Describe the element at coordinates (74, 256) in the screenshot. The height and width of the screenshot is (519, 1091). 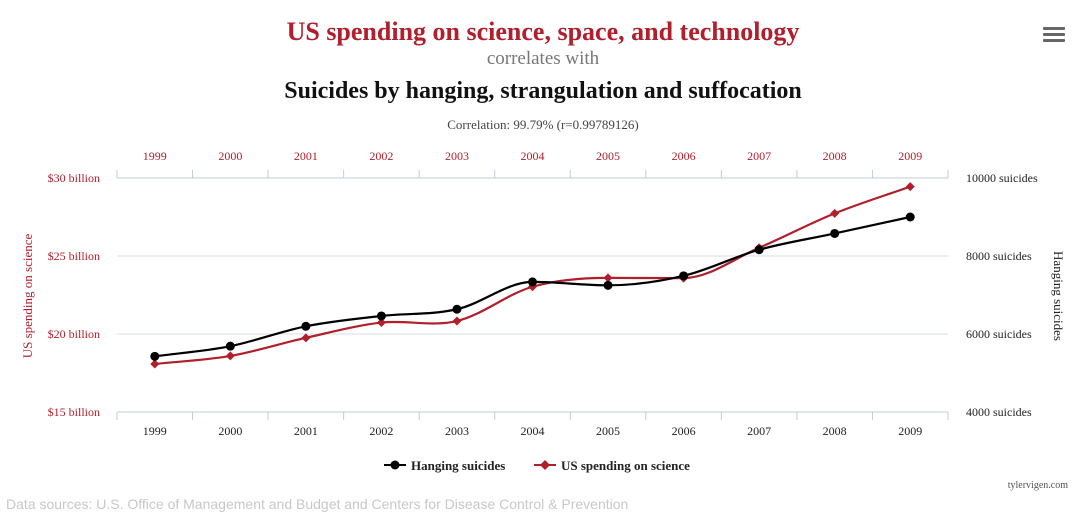
I see `left-tick-label: $25 billion` at that location.